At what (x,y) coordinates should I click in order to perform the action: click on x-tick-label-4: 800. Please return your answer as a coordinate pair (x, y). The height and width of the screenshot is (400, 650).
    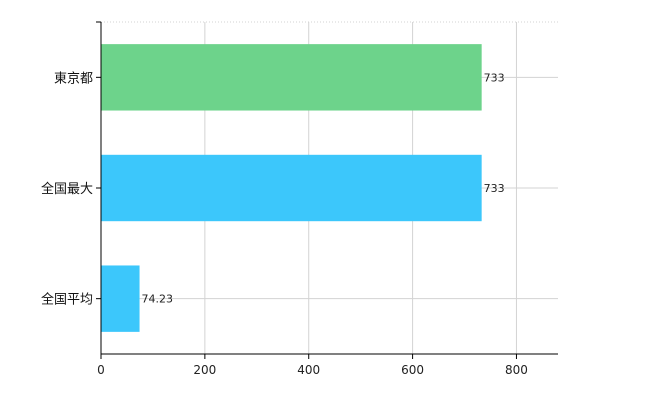
    Looking at the image, I should click on (516, 370).